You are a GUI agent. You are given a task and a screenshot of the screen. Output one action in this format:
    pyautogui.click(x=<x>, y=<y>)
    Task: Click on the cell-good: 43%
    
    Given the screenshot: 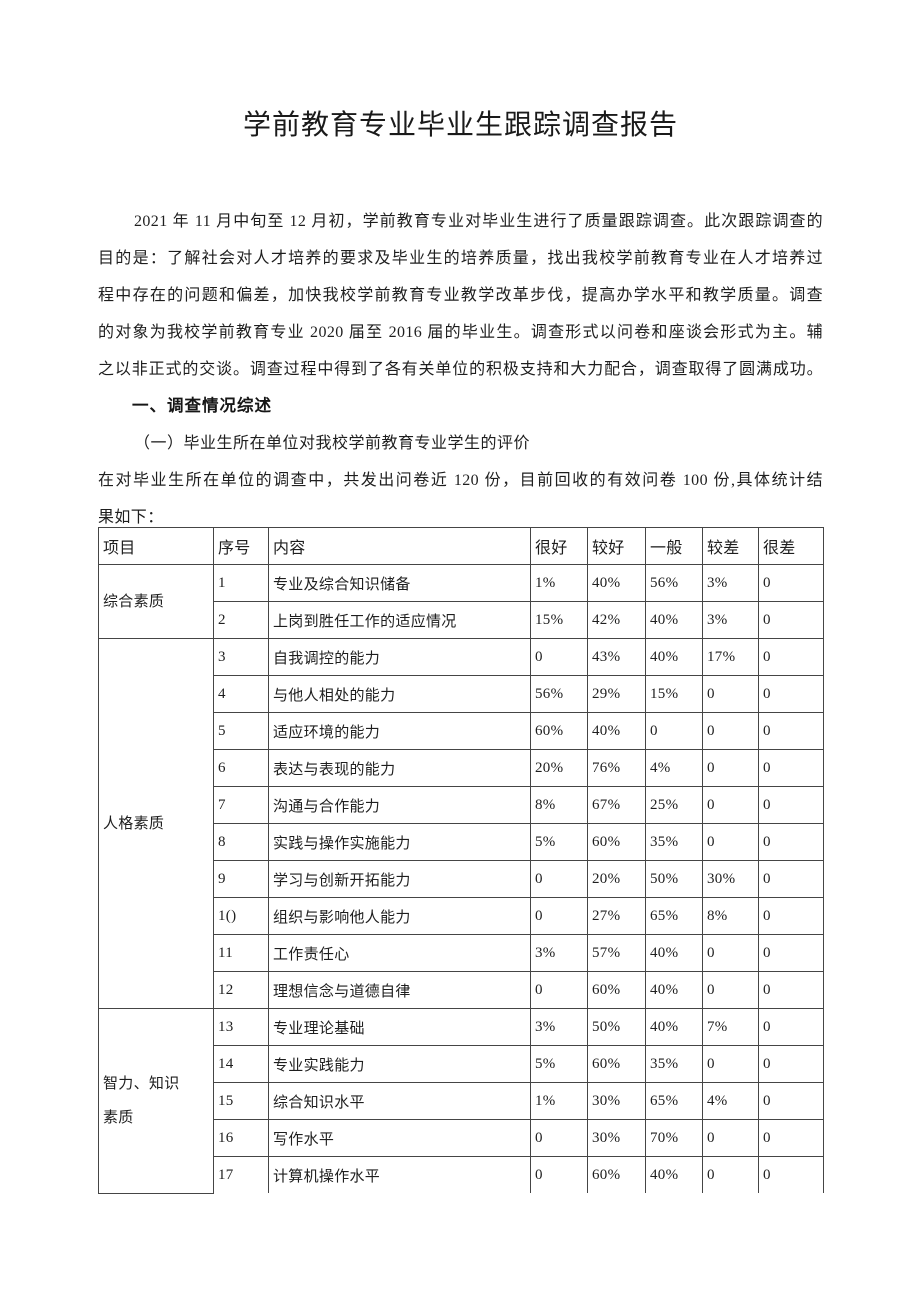 What is the action you would take?
    pyautogui.click(x=616, y=657)
    